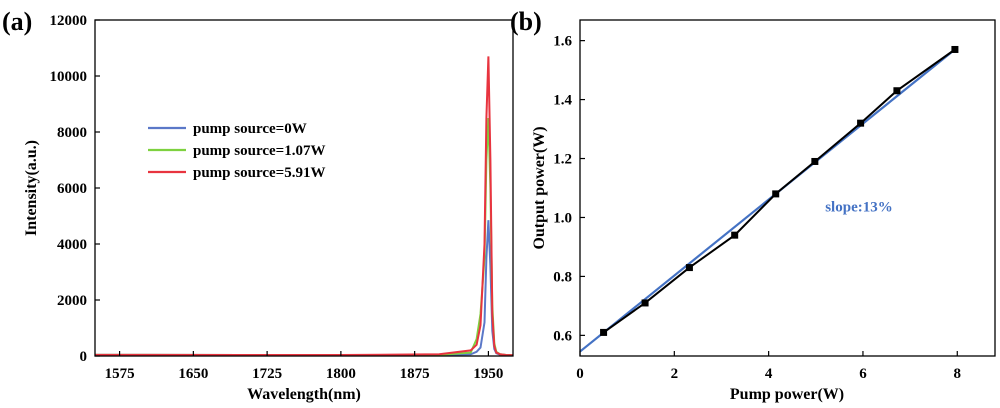  Describe the element at coordinates (259, 151) in the screenshot. I see `legend-label-pump-source-1-07w: pump source=1.07W` at that location.